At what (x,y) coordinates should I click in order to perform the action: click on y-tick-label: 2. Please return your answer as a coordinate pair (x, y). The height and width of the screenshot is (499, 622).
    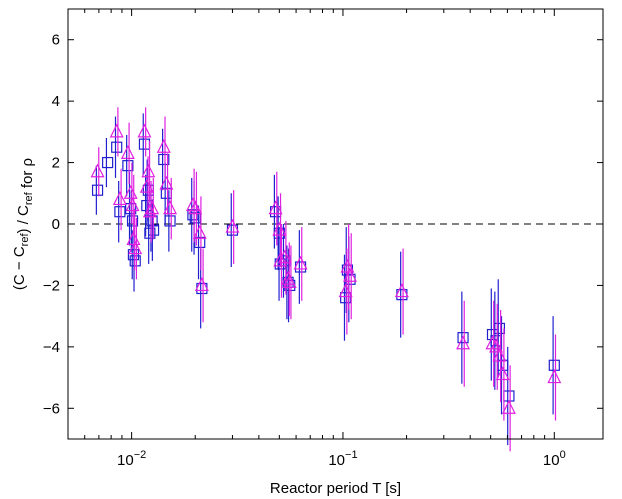
    Looking at the image, I should click on (56, 163).